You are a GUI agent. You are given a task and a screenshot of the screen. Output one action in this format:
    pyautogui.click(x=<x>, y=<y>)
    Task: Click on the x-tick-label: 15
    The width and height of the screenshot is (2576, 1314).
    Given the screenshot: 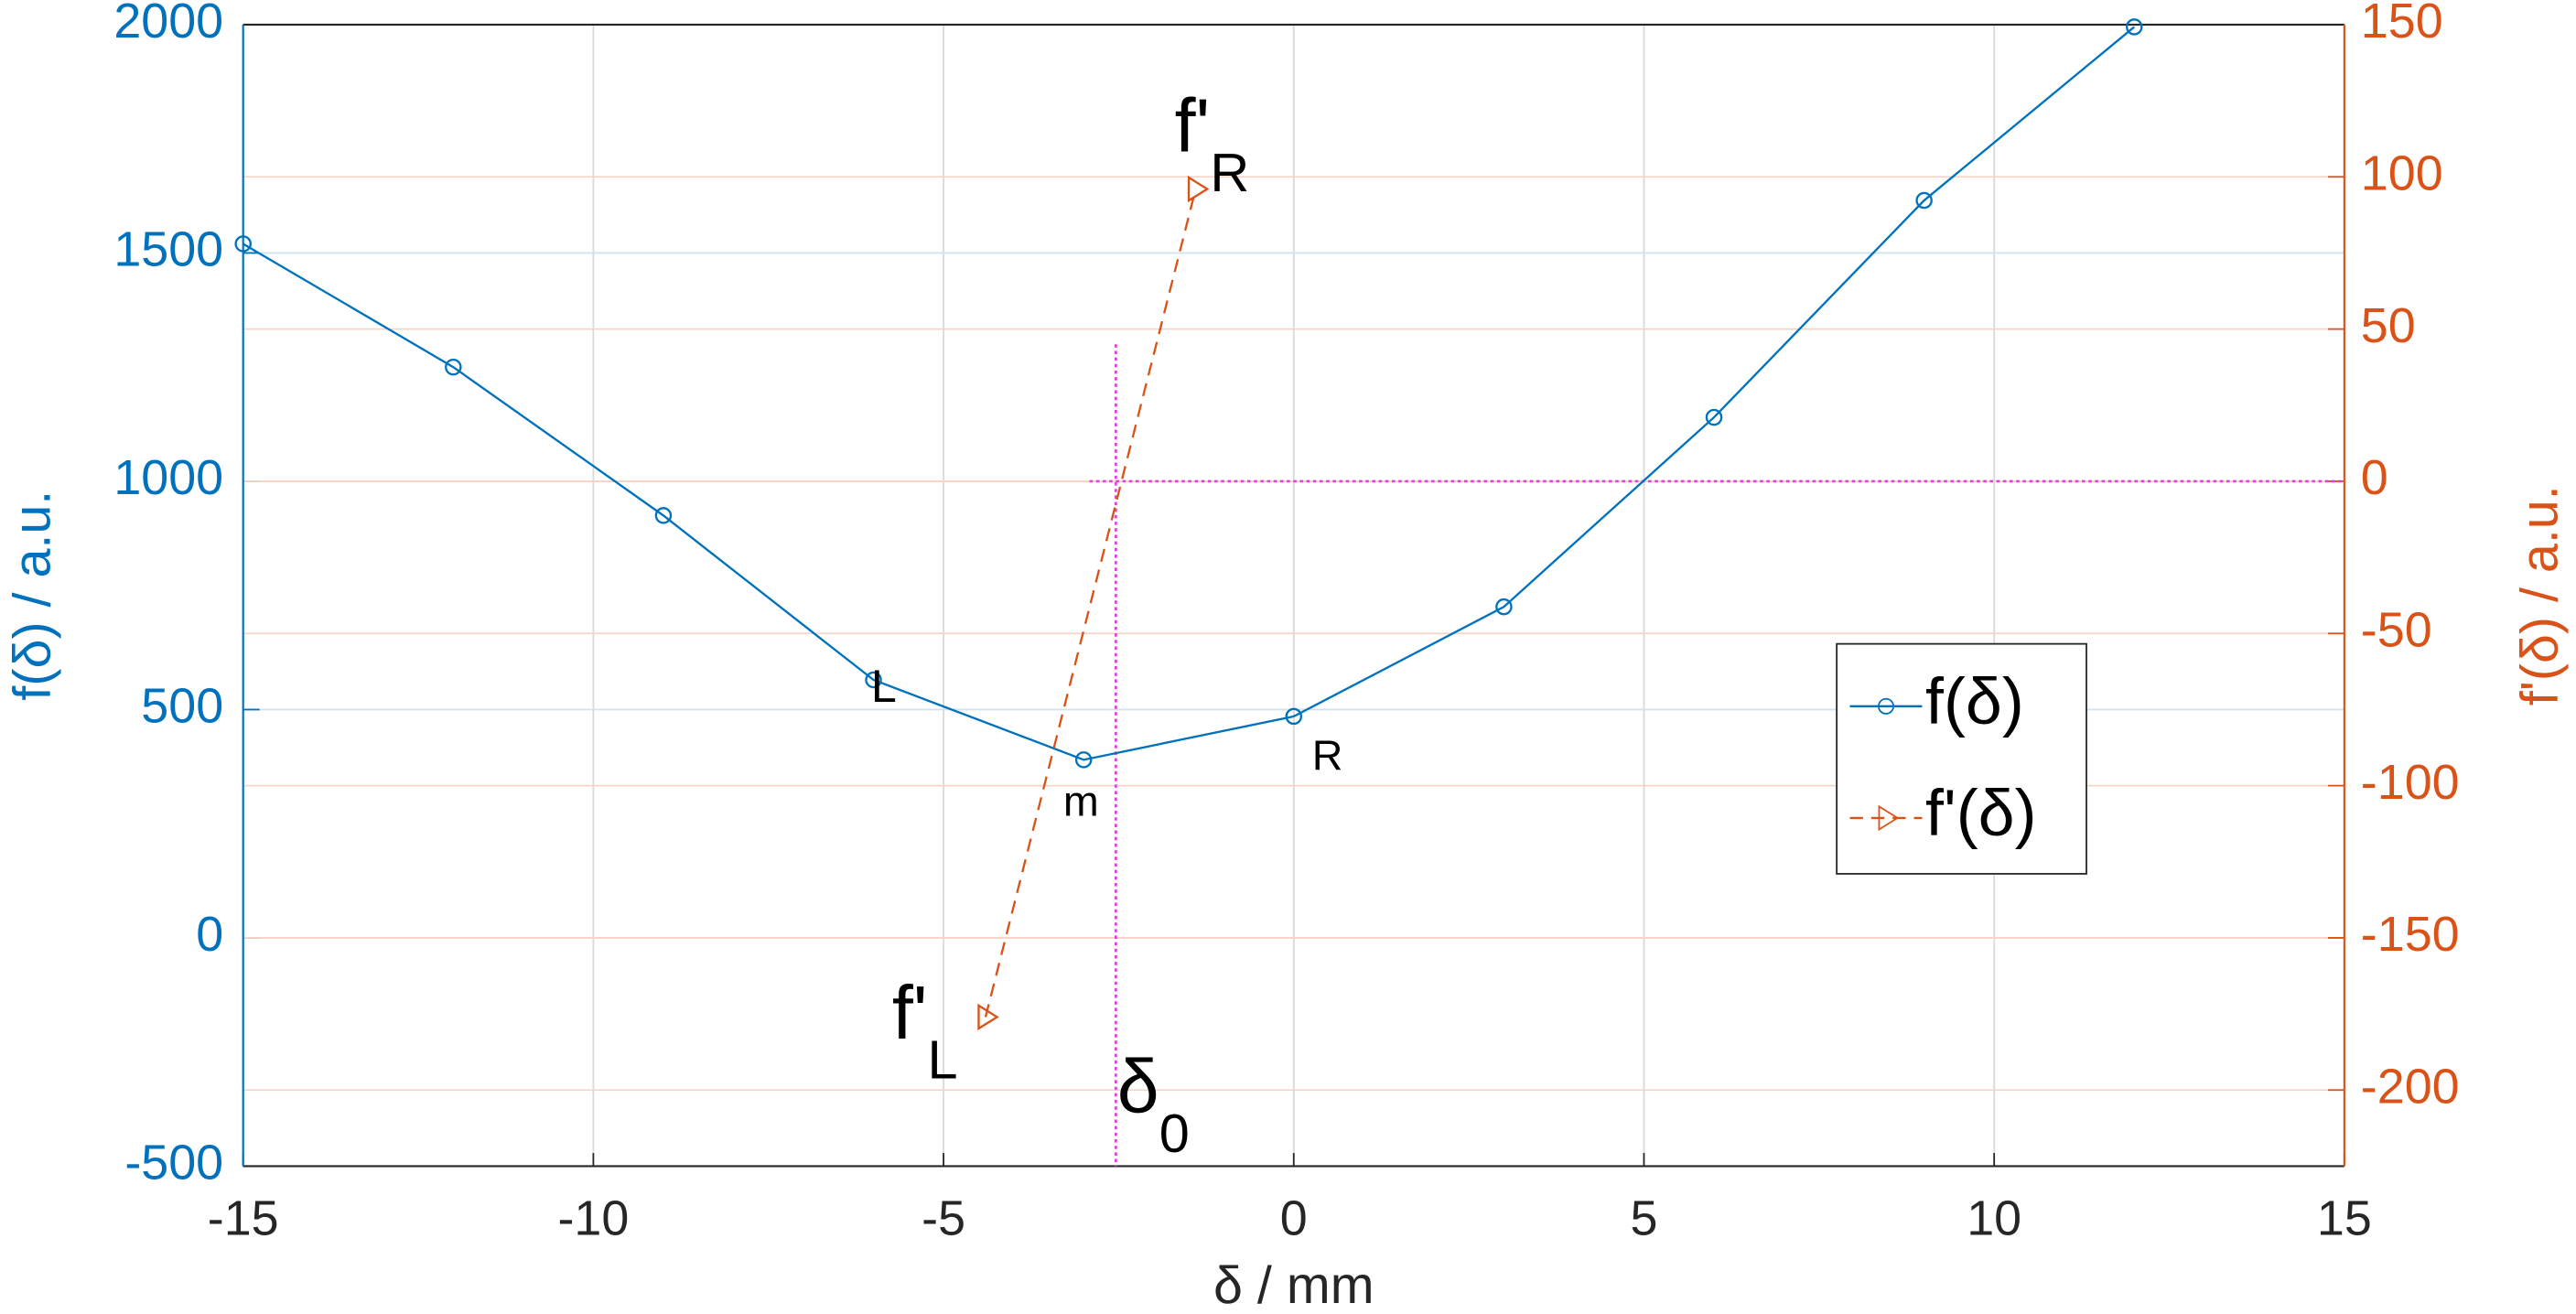 What is the action you would take?
    pyautogui.click(x=2344, y=1218)
    